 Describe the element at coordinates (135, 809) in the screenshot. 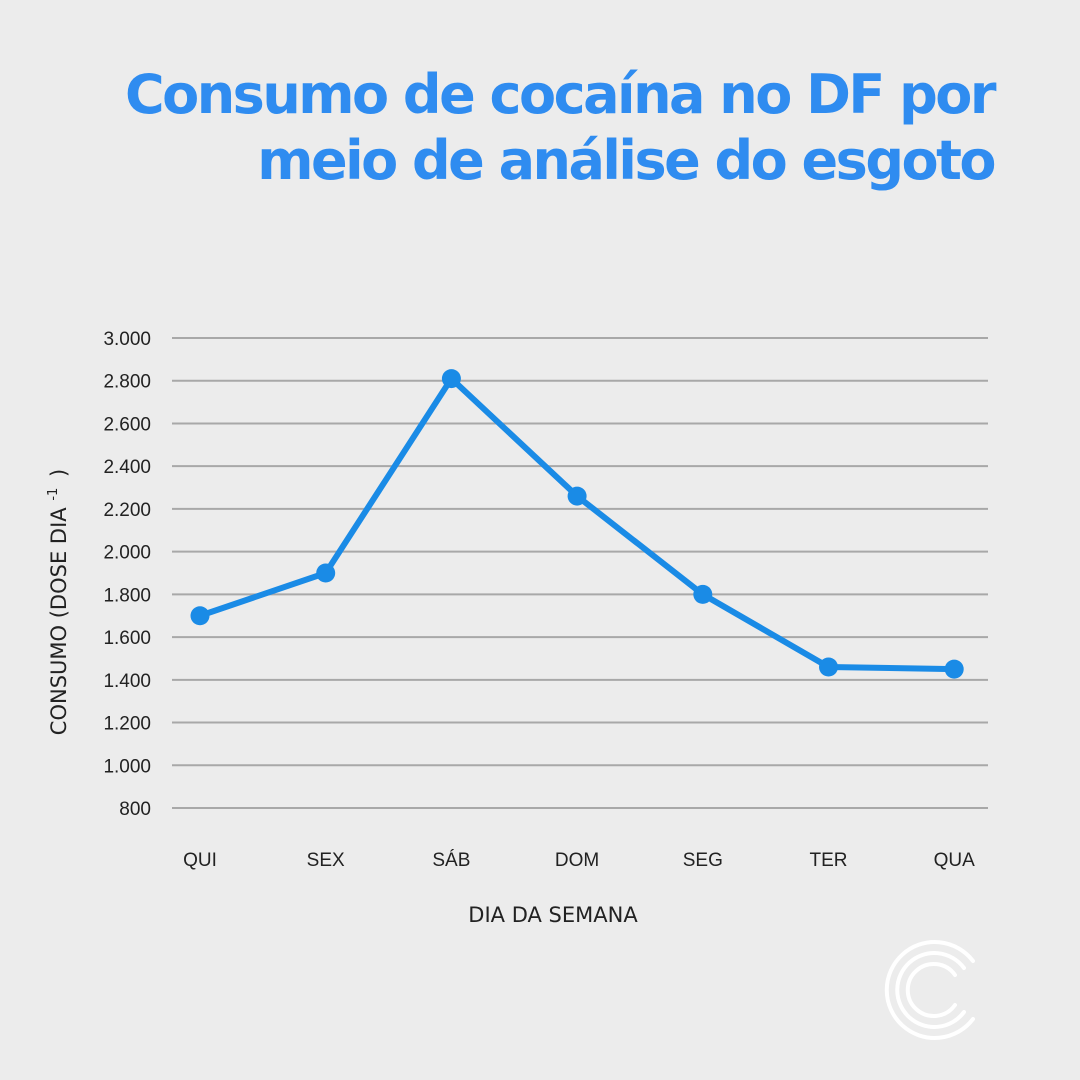

I see `y-tick-label: 800` at that location.